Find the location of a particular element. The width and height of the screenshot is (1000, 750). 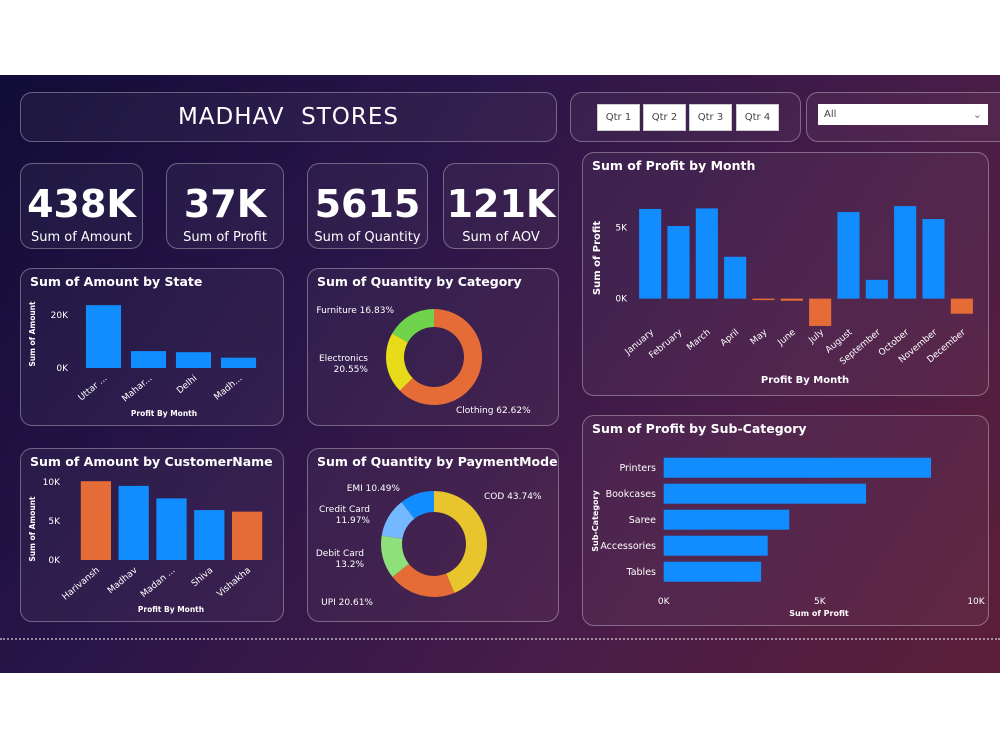

qtr-2-button: Qtr 2 is located at coordinates (664, 117).